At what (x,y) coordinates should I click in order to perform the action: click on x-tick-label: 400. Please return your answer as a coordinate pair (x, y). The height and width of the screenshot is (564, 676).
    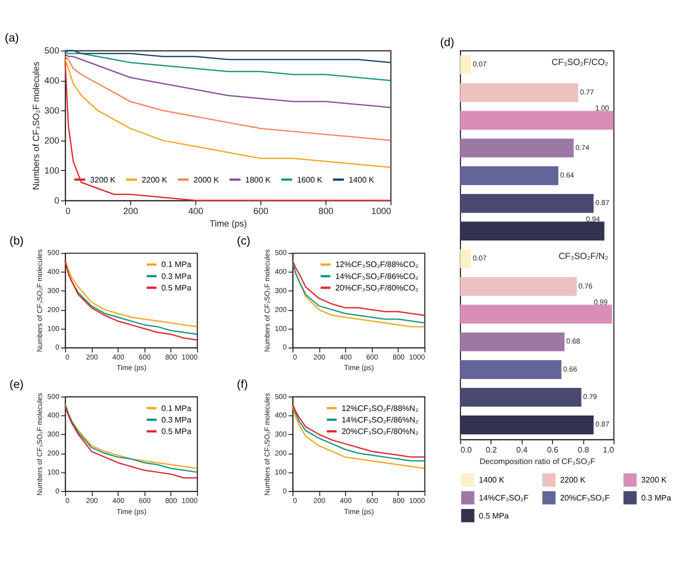
    Looking at the image, I should click on (196, 211).